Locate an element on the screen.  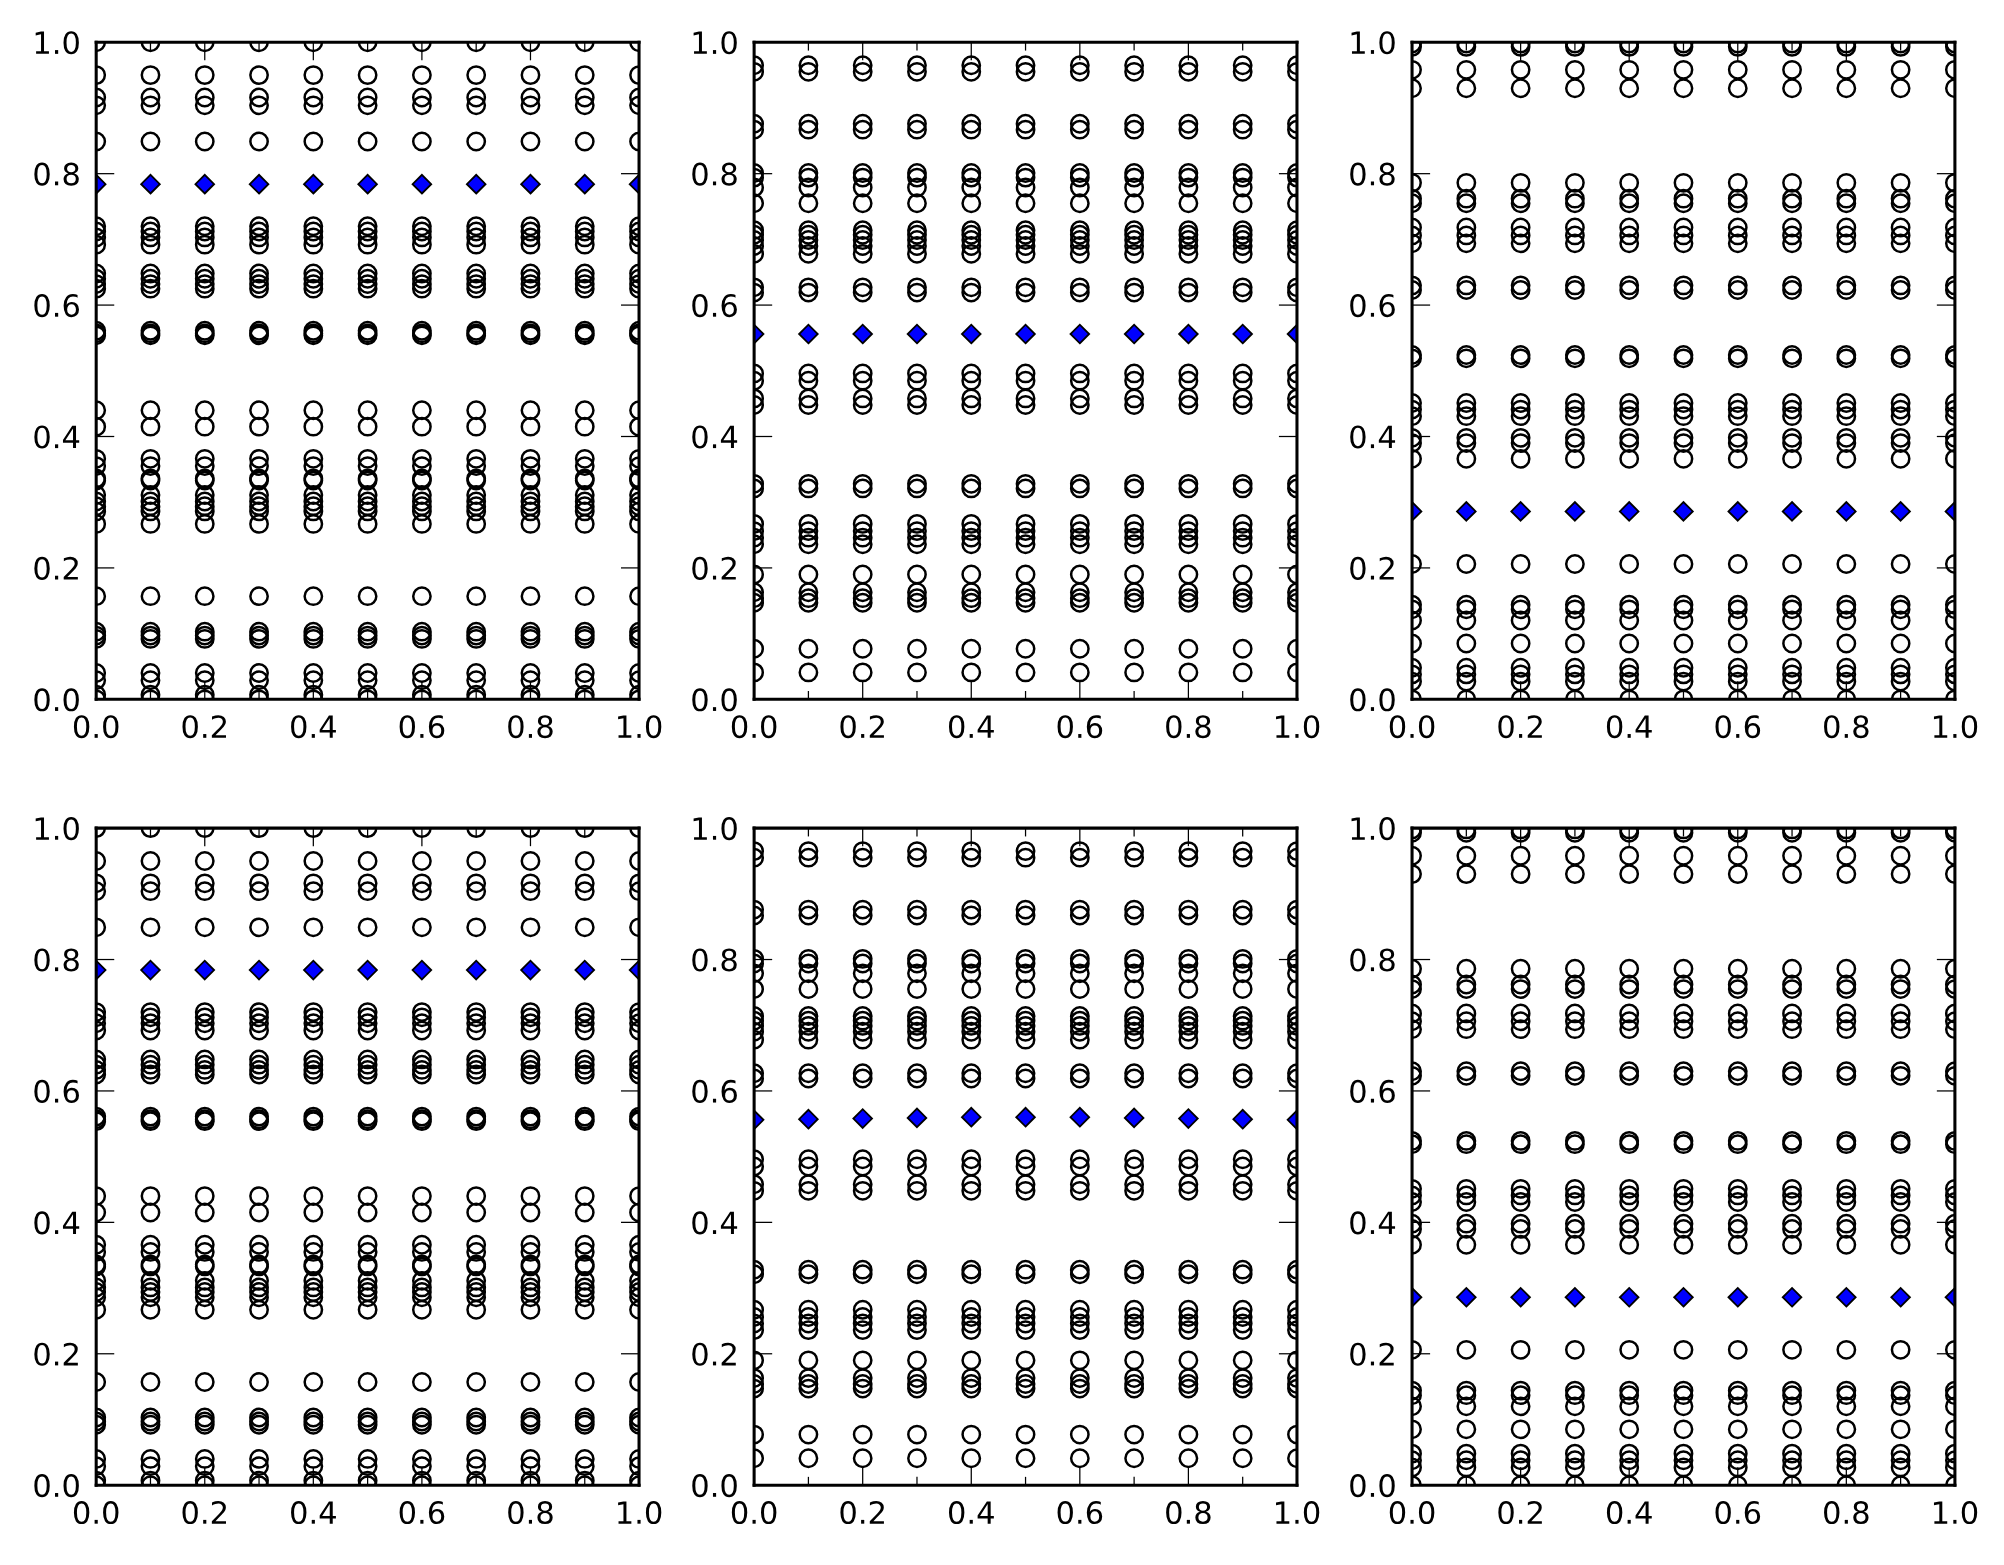
y-tick-label: 0.2 is located at coordinates (1372, 1354).